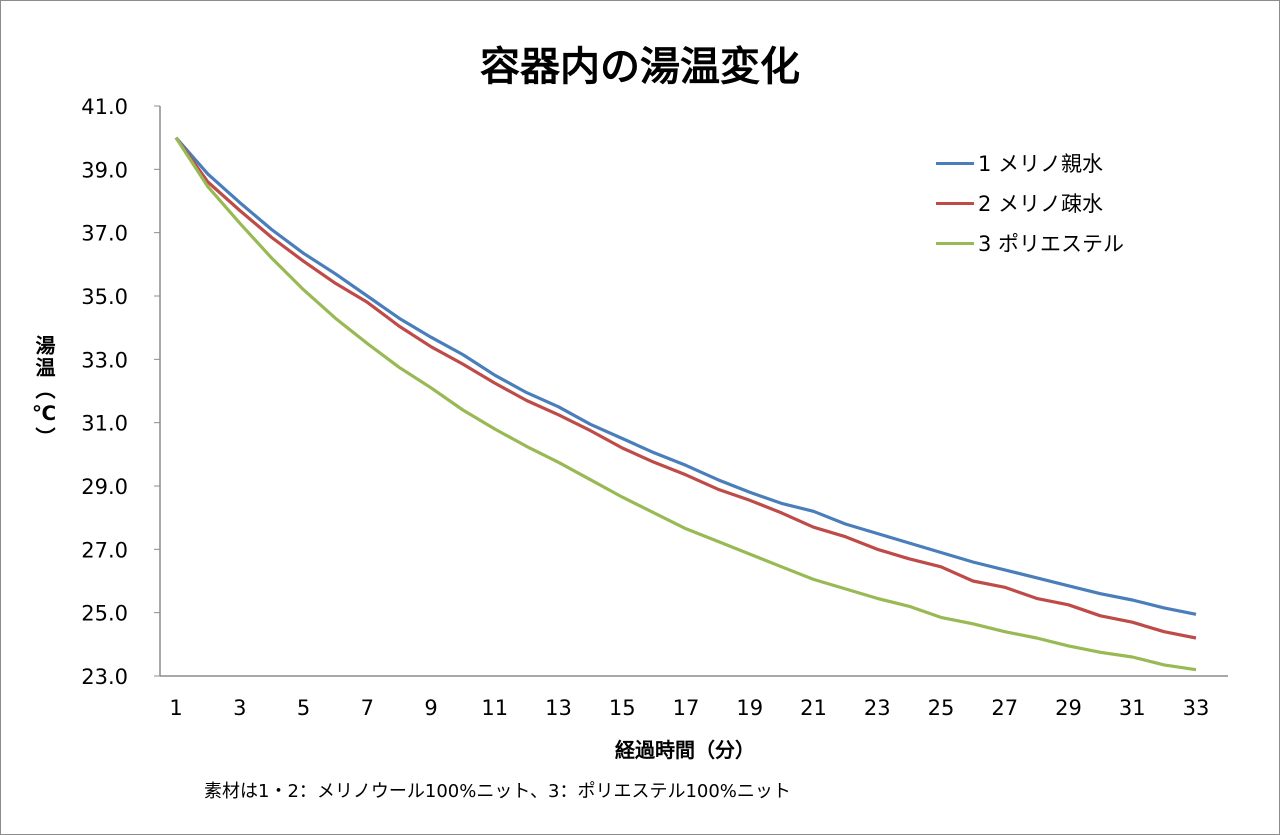  What do you see at coordinates (1041, 164) in the screenshot?
I see `legend-label: 1 メリノ親水` at bounding box center [1041, 164].